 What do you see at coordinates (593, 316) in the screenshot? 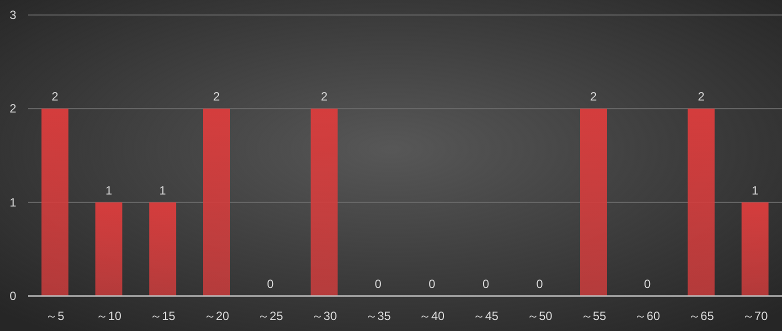
I see `x-tick-label: ～55` at bounding box center [593, 316].